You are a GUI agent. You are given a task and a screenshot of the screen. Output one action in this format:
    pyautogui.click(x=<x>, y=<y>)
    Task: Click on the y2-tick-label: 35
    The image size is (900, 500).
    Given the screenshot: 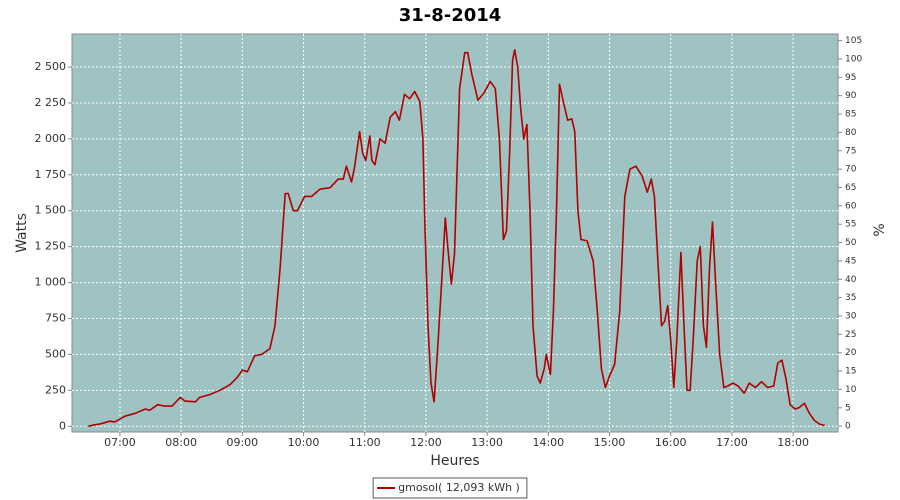 What is the action you would take?
    pyautogui.click(x=850, y=298)
    